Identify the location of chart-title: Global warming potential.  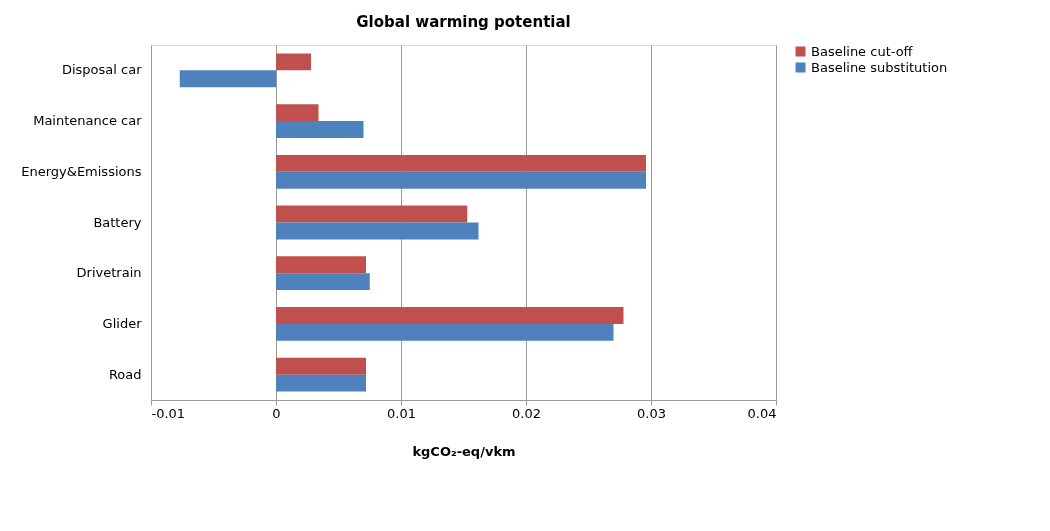
(463, 22).